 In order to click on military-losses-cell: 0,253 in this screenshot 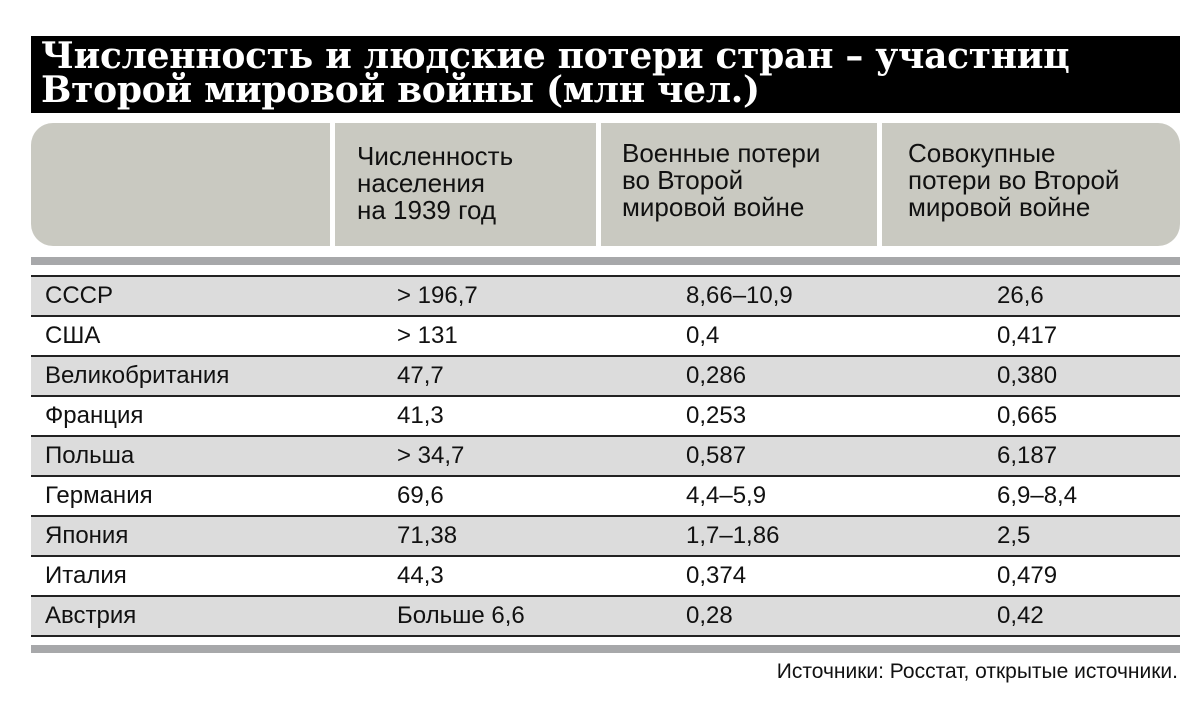, I will do `click(716, 415)`.